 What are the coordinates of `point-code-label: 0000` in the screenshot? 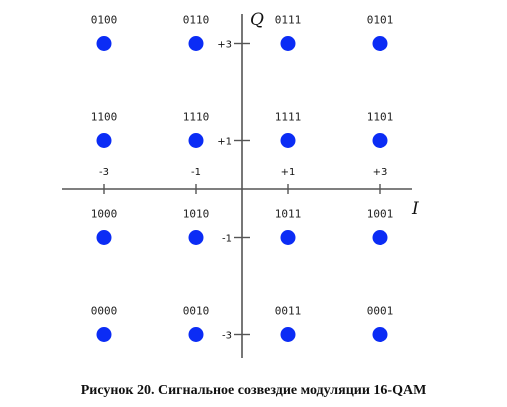 It's located at (104, 311).